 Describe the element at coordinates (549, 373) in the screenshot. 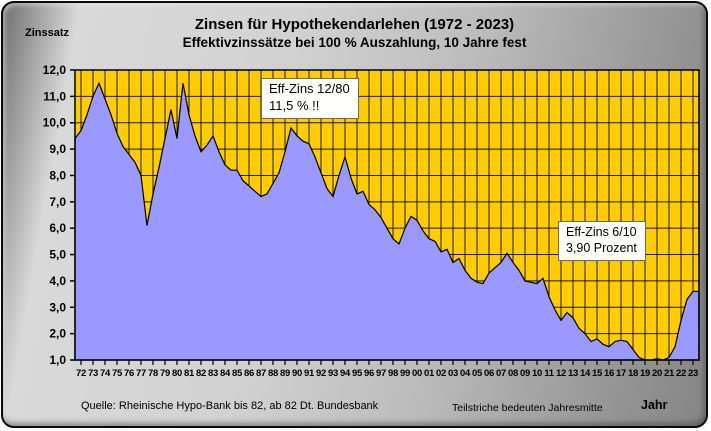

I see `x-tick-label: 11` at that location.